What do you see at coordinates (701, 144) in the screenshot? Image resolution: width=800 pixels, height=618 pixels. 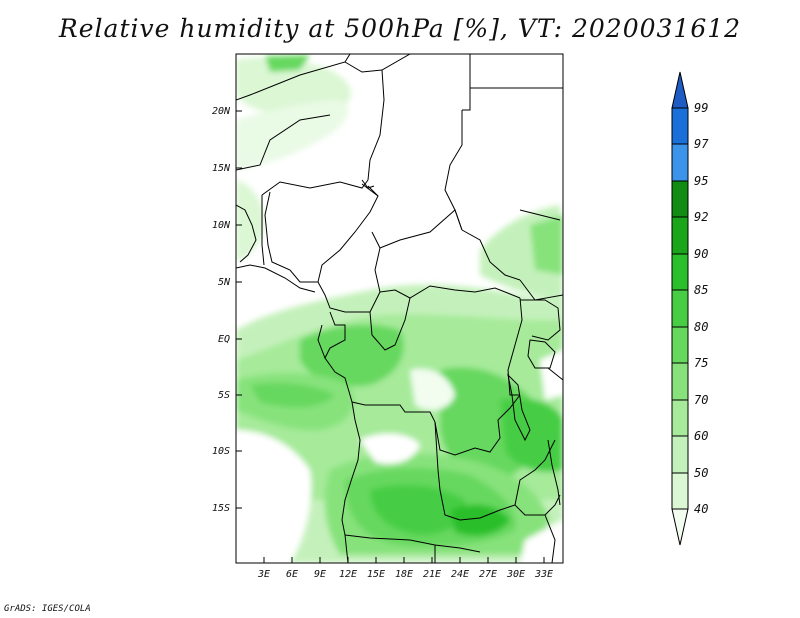 I see `colorbar-label: 97` at bounding box center [701, 144].